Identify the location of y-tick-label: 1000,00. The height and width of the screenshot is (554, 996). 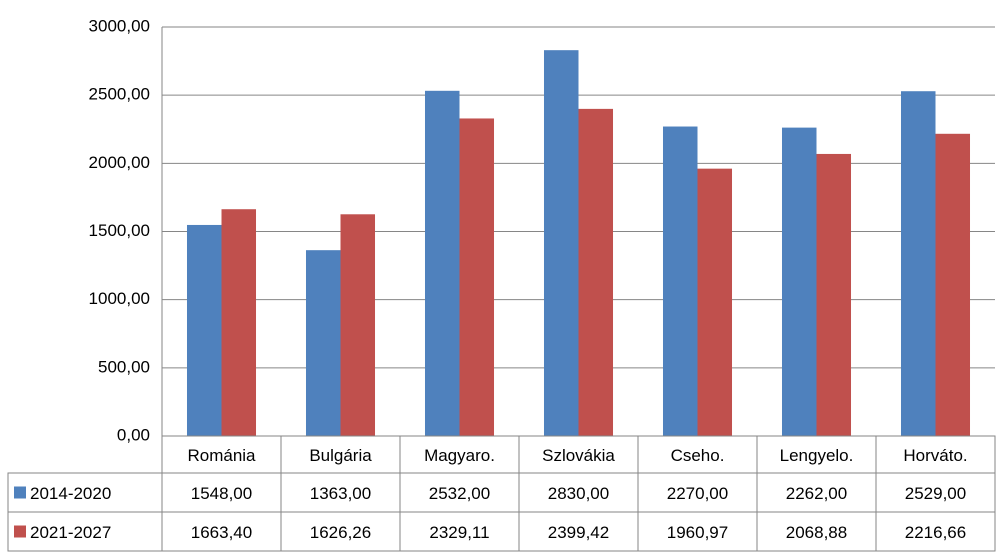
(119, 298).